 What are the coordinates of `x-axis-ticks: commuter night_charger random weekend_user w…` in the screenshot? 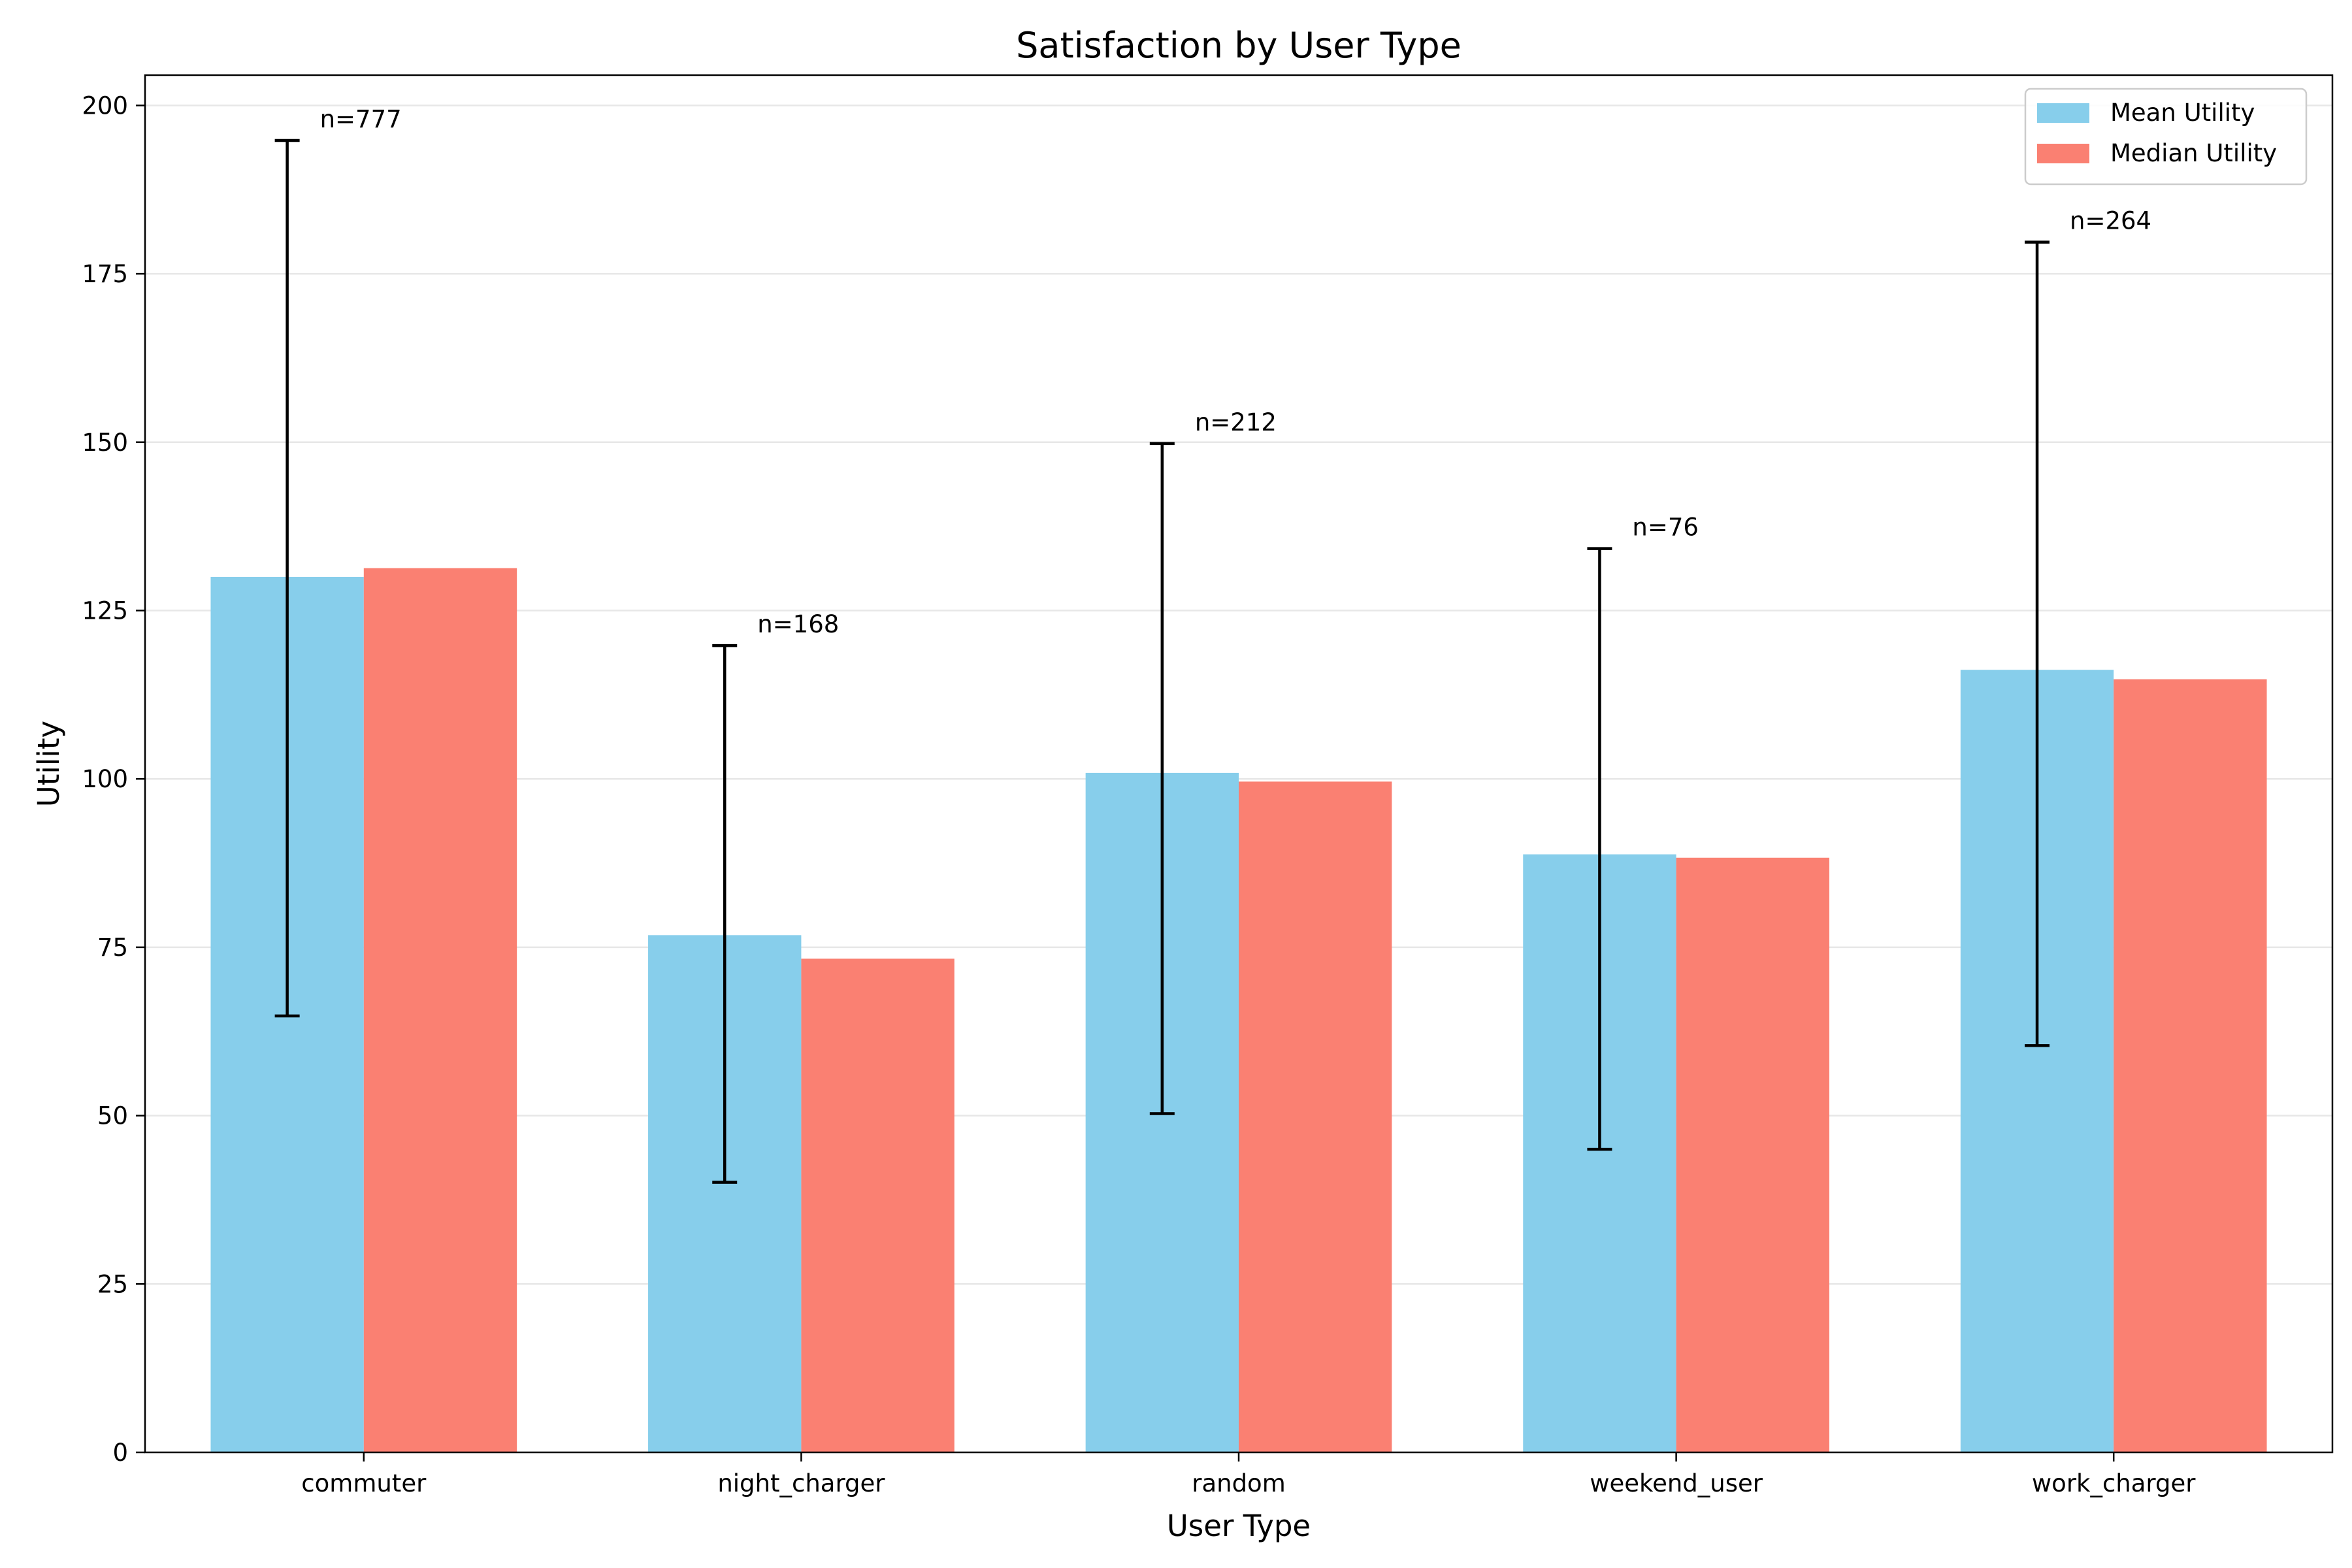 It's located at (1248, 1474).